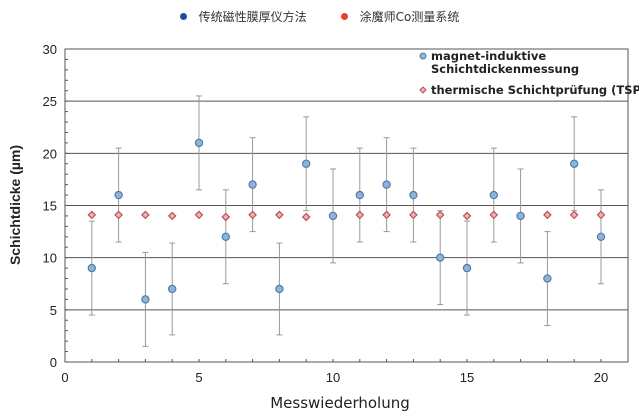  I want to click on x-tick-label: 20, so click(601, 377).